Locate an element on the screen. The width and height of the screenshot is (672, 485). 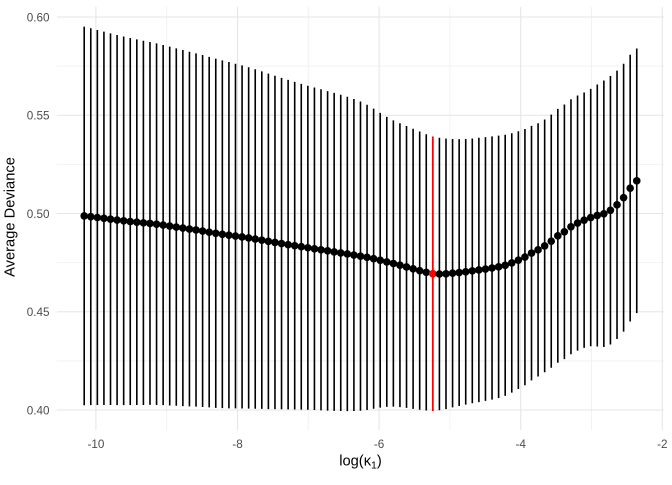
svg-text: -4 is located at coordinates (520, 444).